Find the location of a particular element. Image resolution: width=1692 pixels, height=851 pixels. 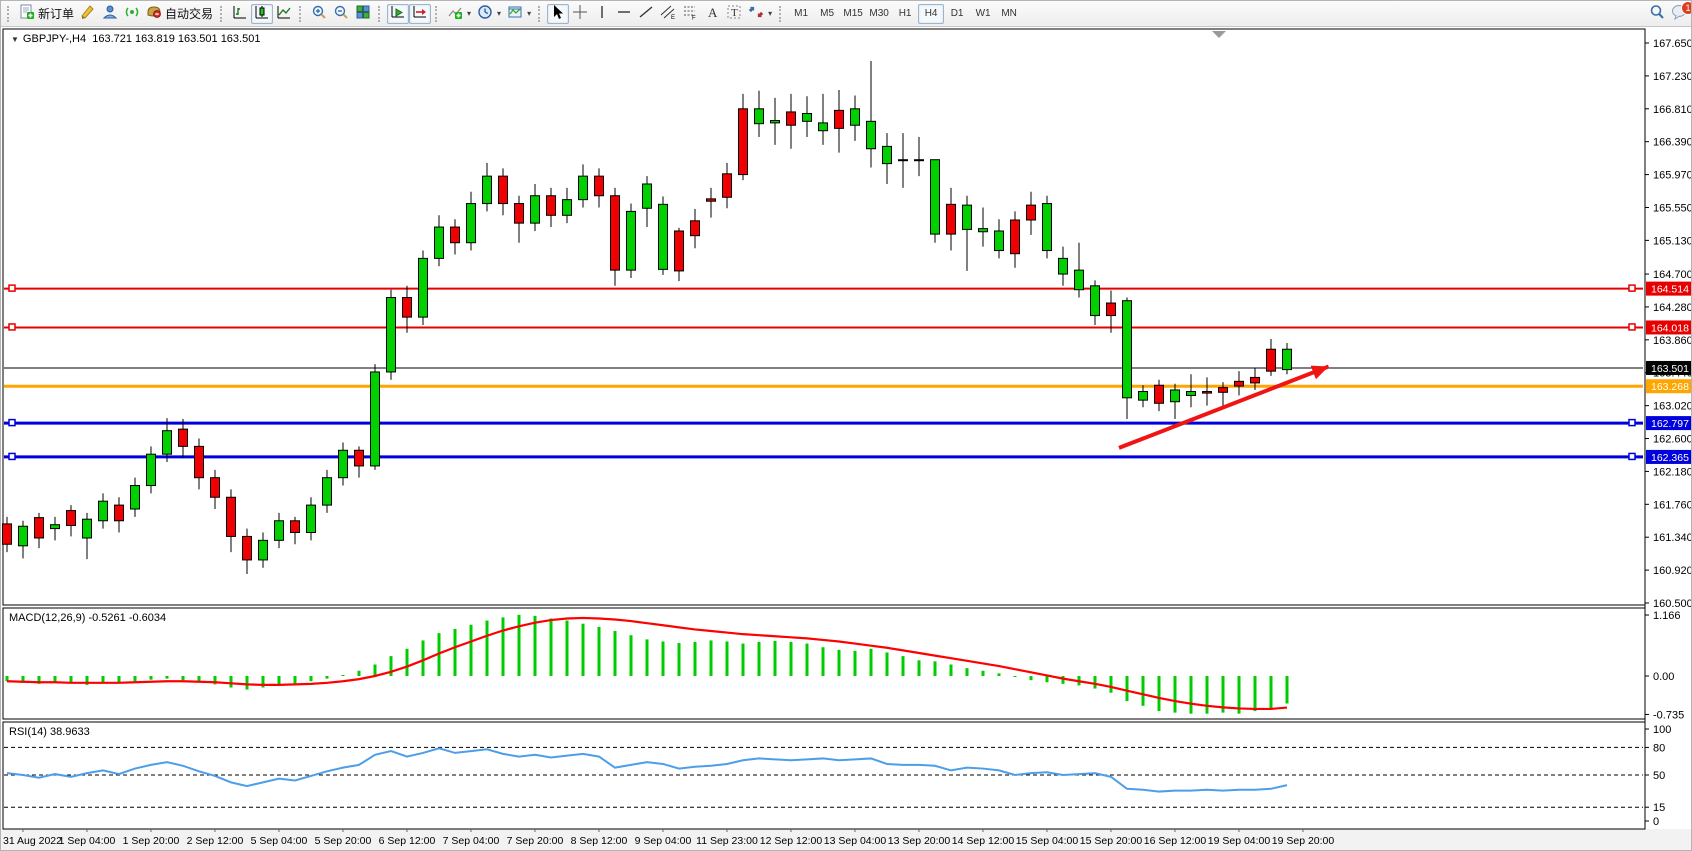

cursor-button is located at coordinates (558, 13).